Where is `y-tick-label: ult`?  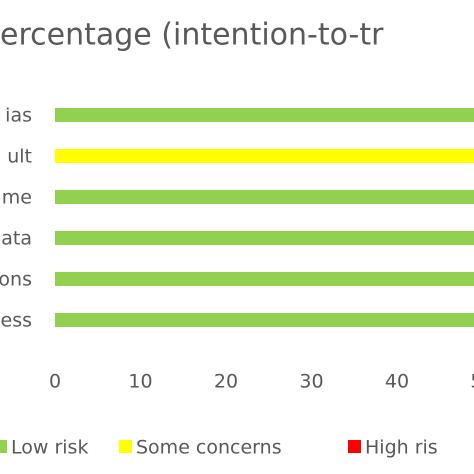
y-tick-label: ult is located at coordinates (19, 157).